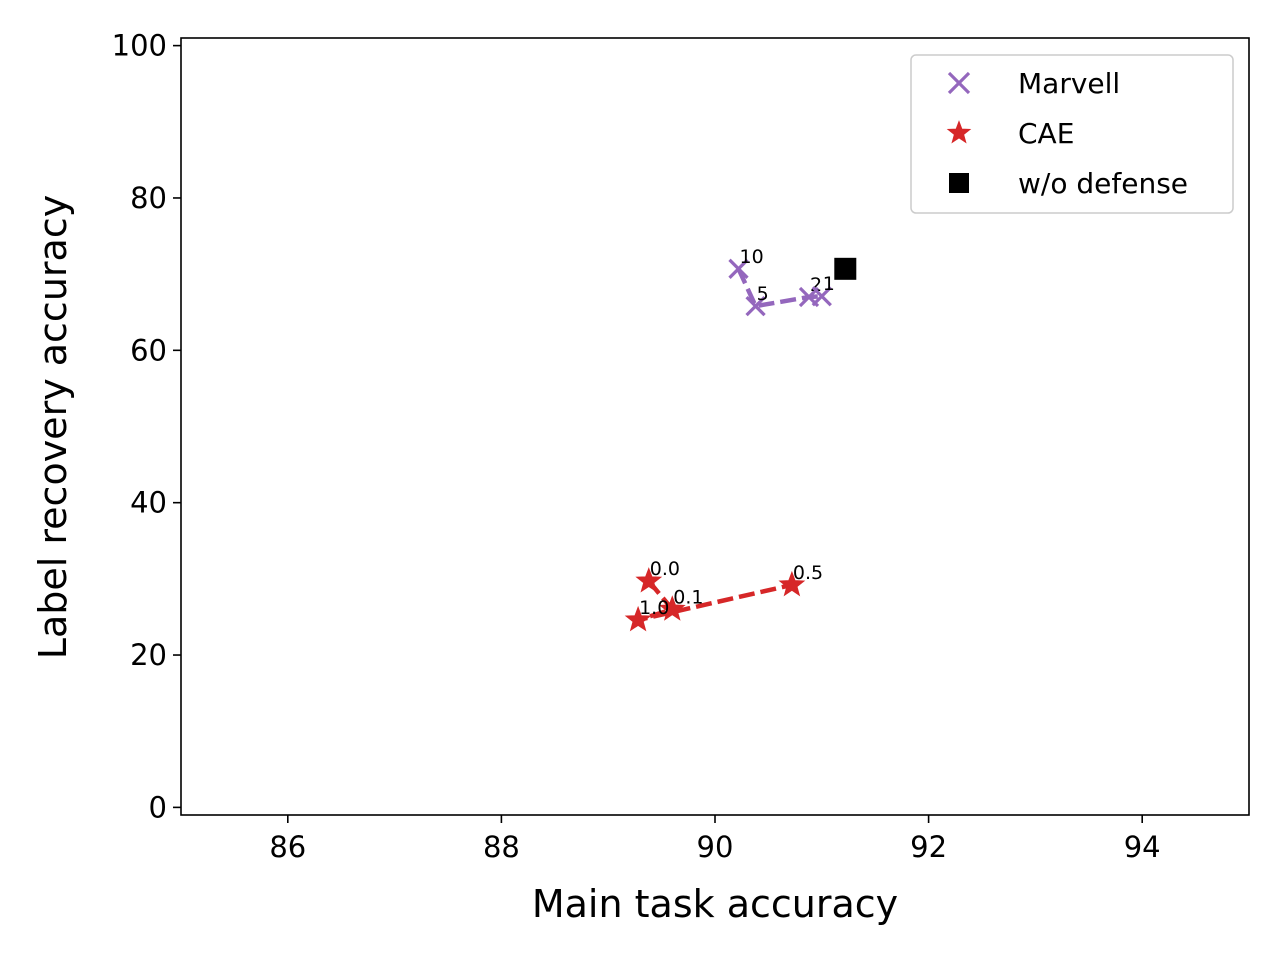 The image size is (1280, 960). I want to click on legend: Marvell CAE w/o defense, so click(1072, 134).